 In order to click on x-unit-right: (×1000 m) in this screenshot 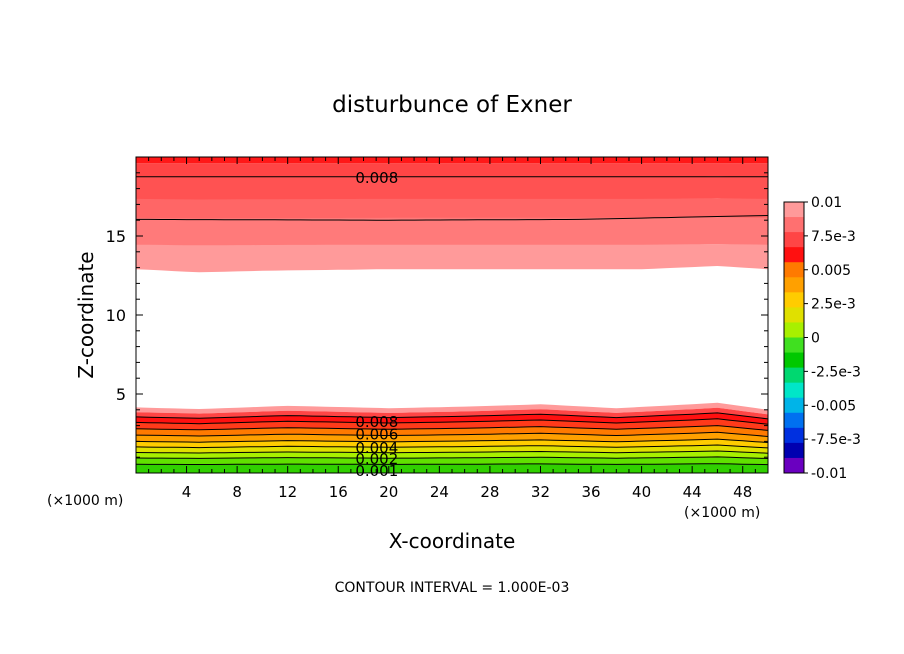, I will do `click(722, 513)`.